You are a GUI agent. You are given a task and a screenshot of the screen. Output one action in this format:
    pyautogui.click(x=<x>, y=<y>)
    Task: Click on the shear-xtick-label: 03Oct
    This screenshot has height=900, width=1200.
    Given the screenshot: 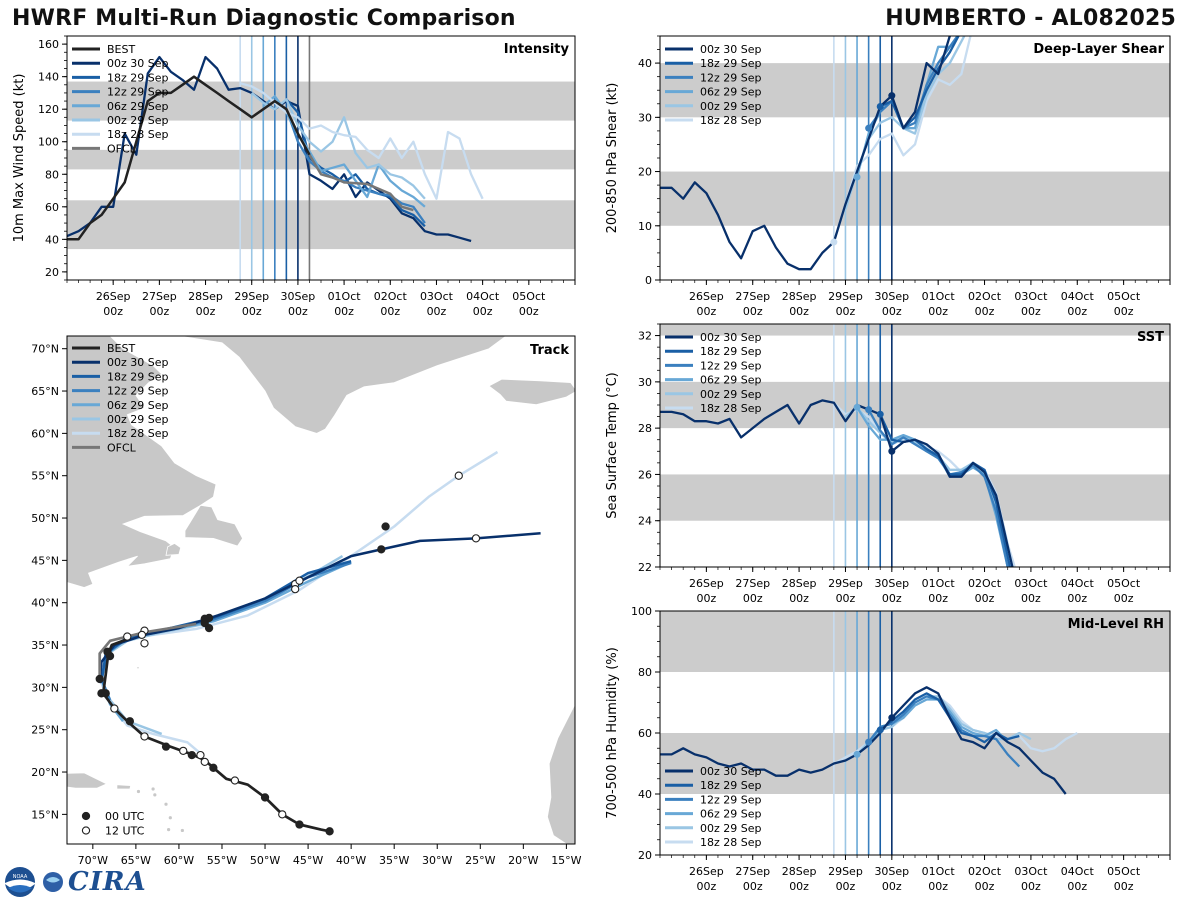 What is the action you would take?
    pyautogui.click(x=1031, y=296)
    